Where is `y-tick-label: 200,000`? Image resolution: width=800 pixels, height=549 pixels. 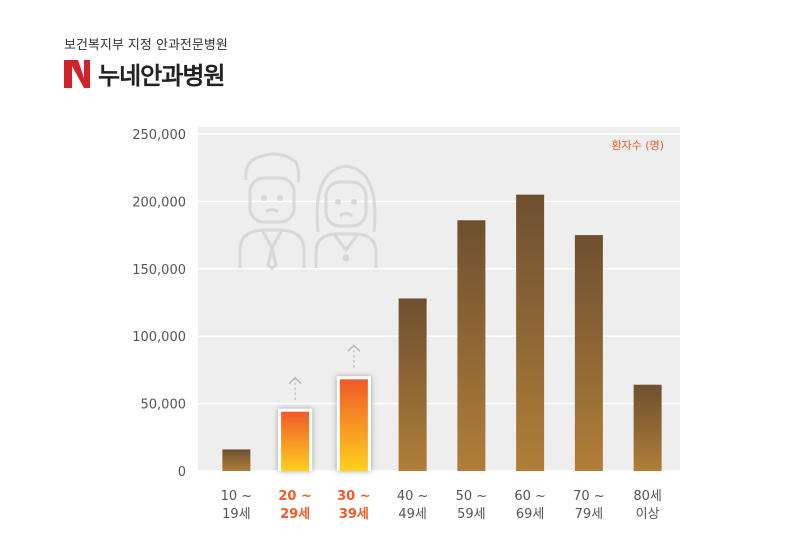
y-tick-label: 200,000 is located at coordinates (159, 202).